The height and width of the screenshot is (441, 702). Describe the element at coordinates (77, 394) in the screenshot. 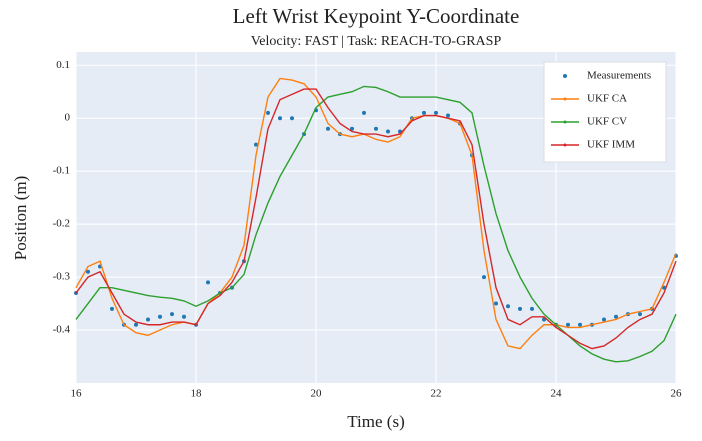

I see `x-tick-label: 16` at that location.